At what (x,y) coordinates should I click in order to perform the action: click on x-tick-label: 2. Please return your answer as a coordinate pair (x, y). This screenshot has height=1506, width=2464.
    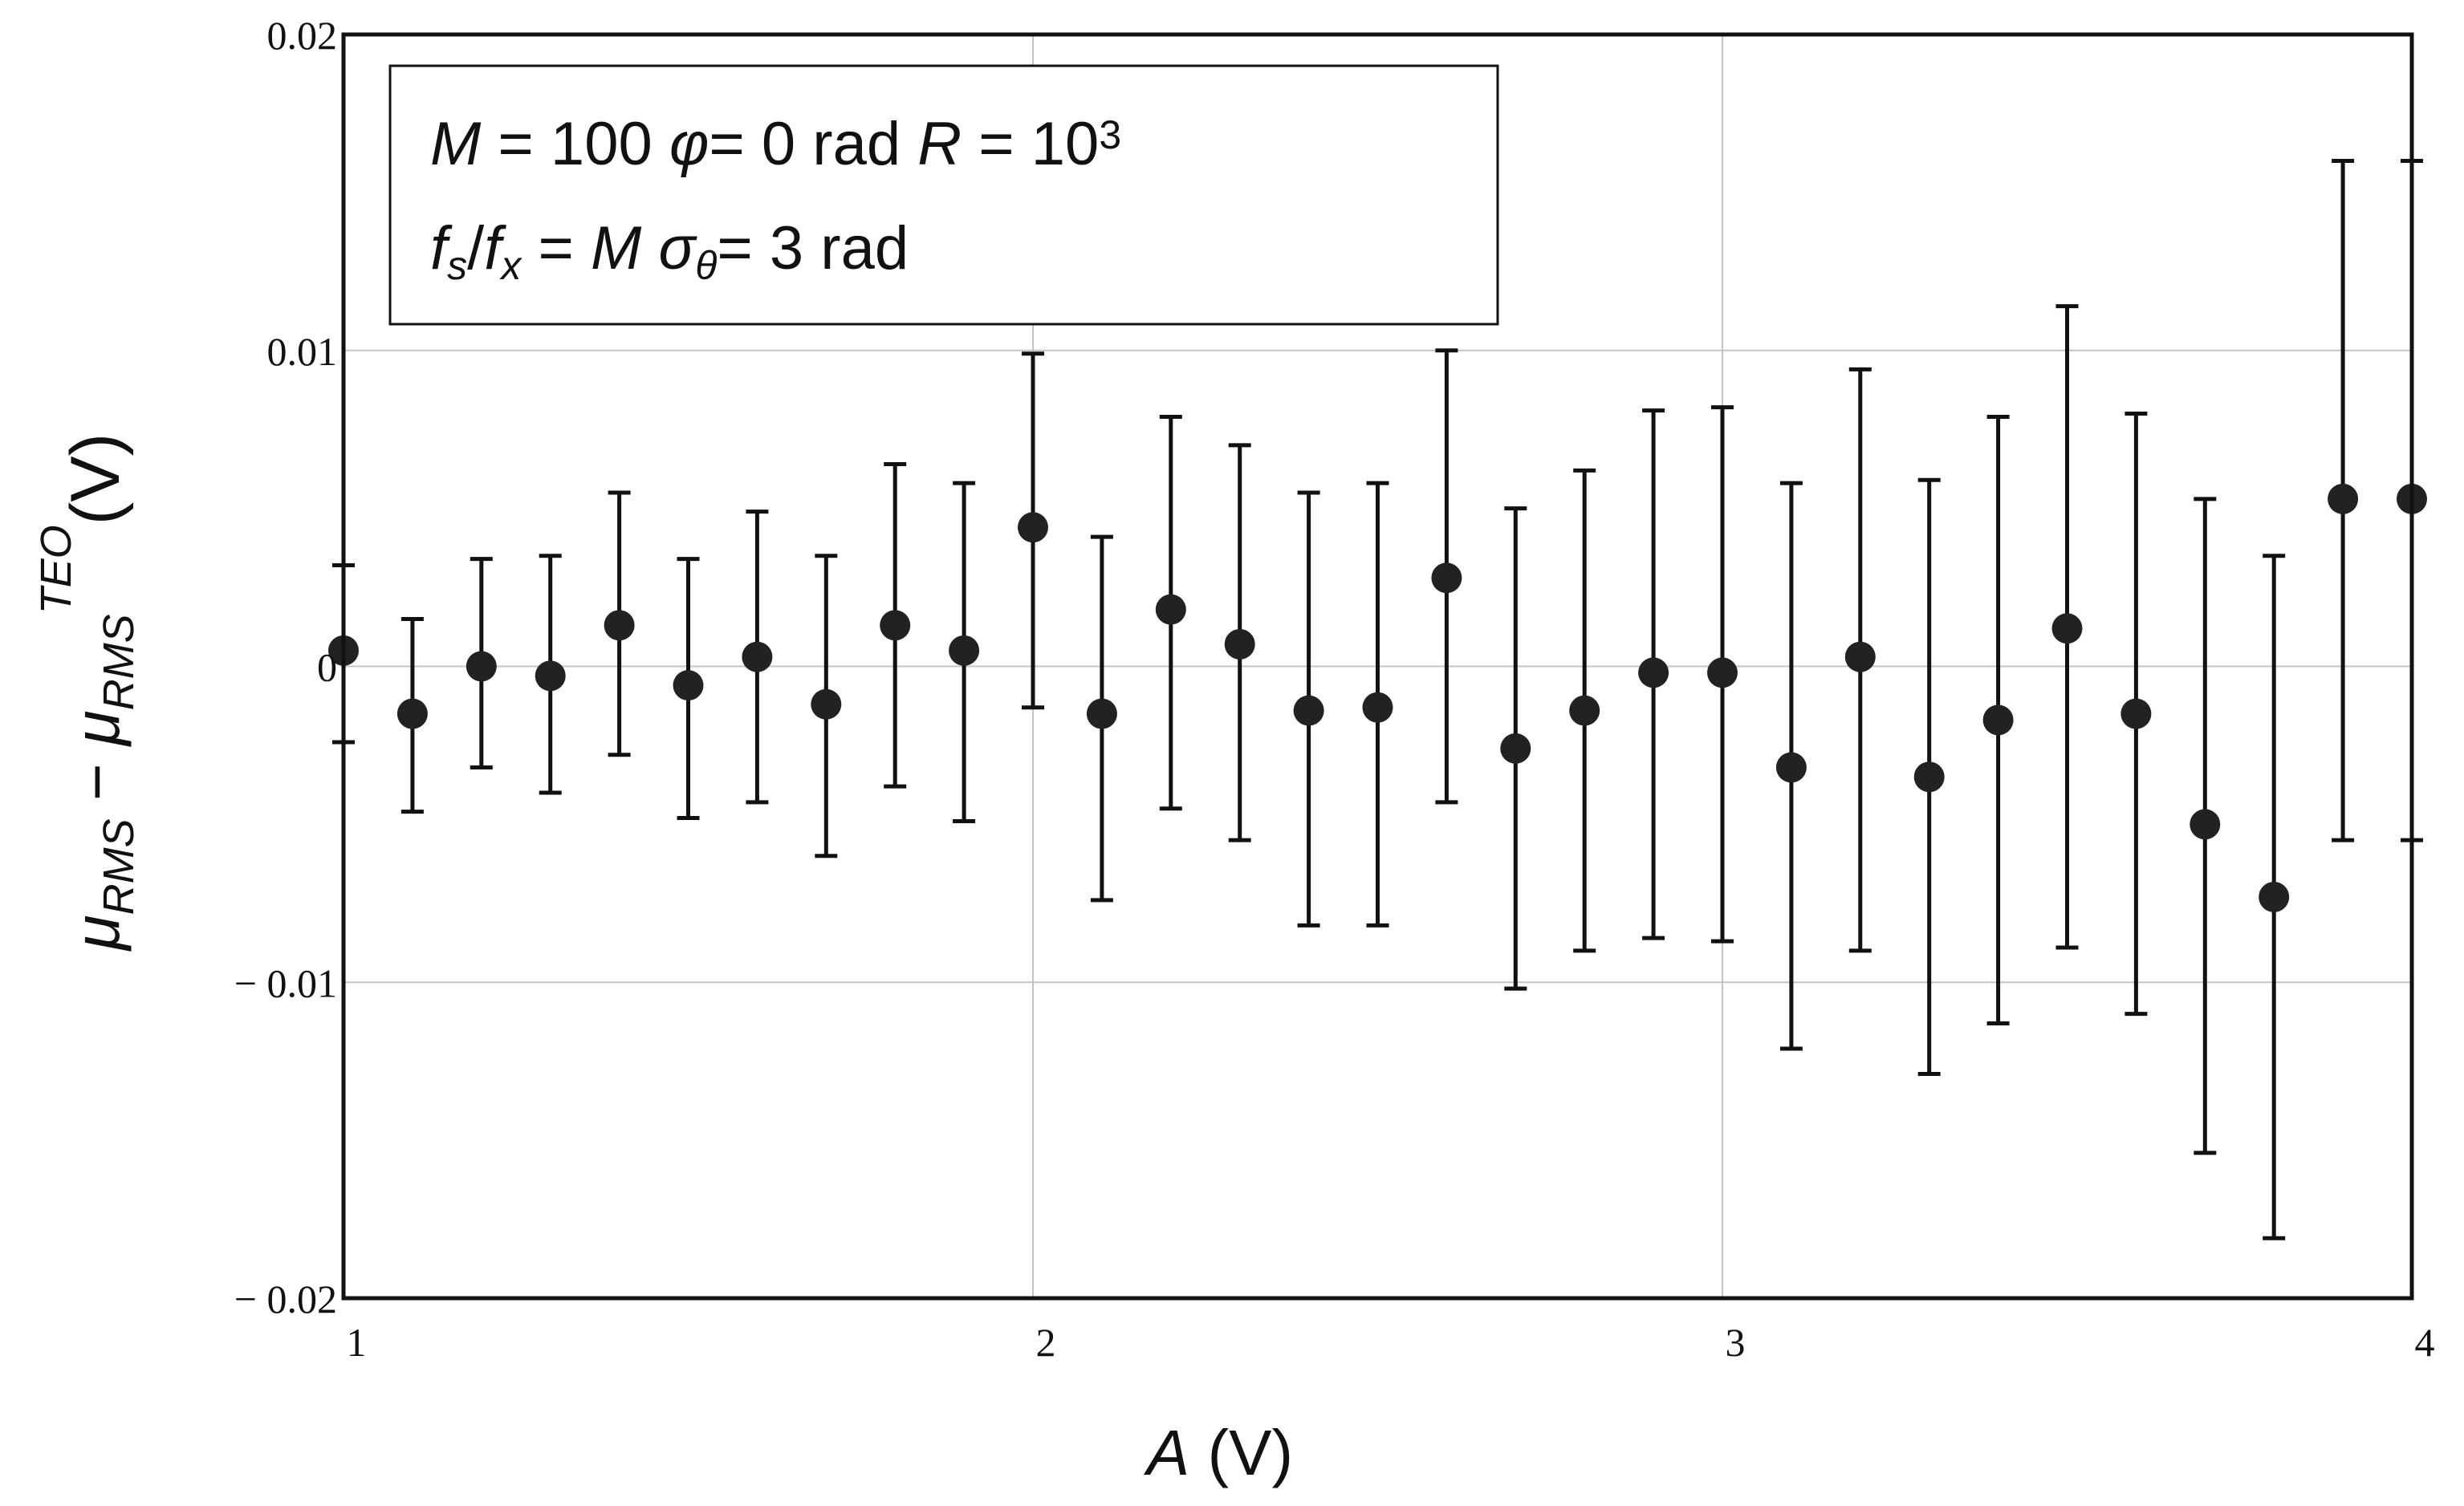
    Looking at the image, I should click on (1046, 1342).